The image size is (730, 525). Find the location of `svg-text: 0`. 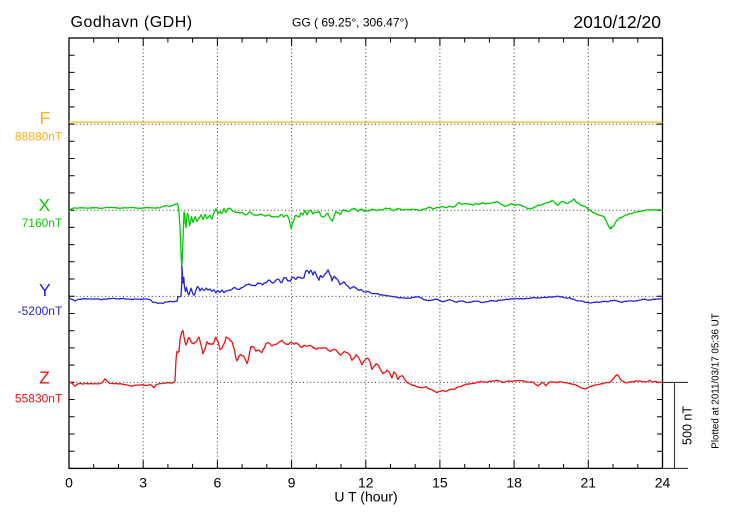

svg-text: 0 is located at coordinates (69, 483).